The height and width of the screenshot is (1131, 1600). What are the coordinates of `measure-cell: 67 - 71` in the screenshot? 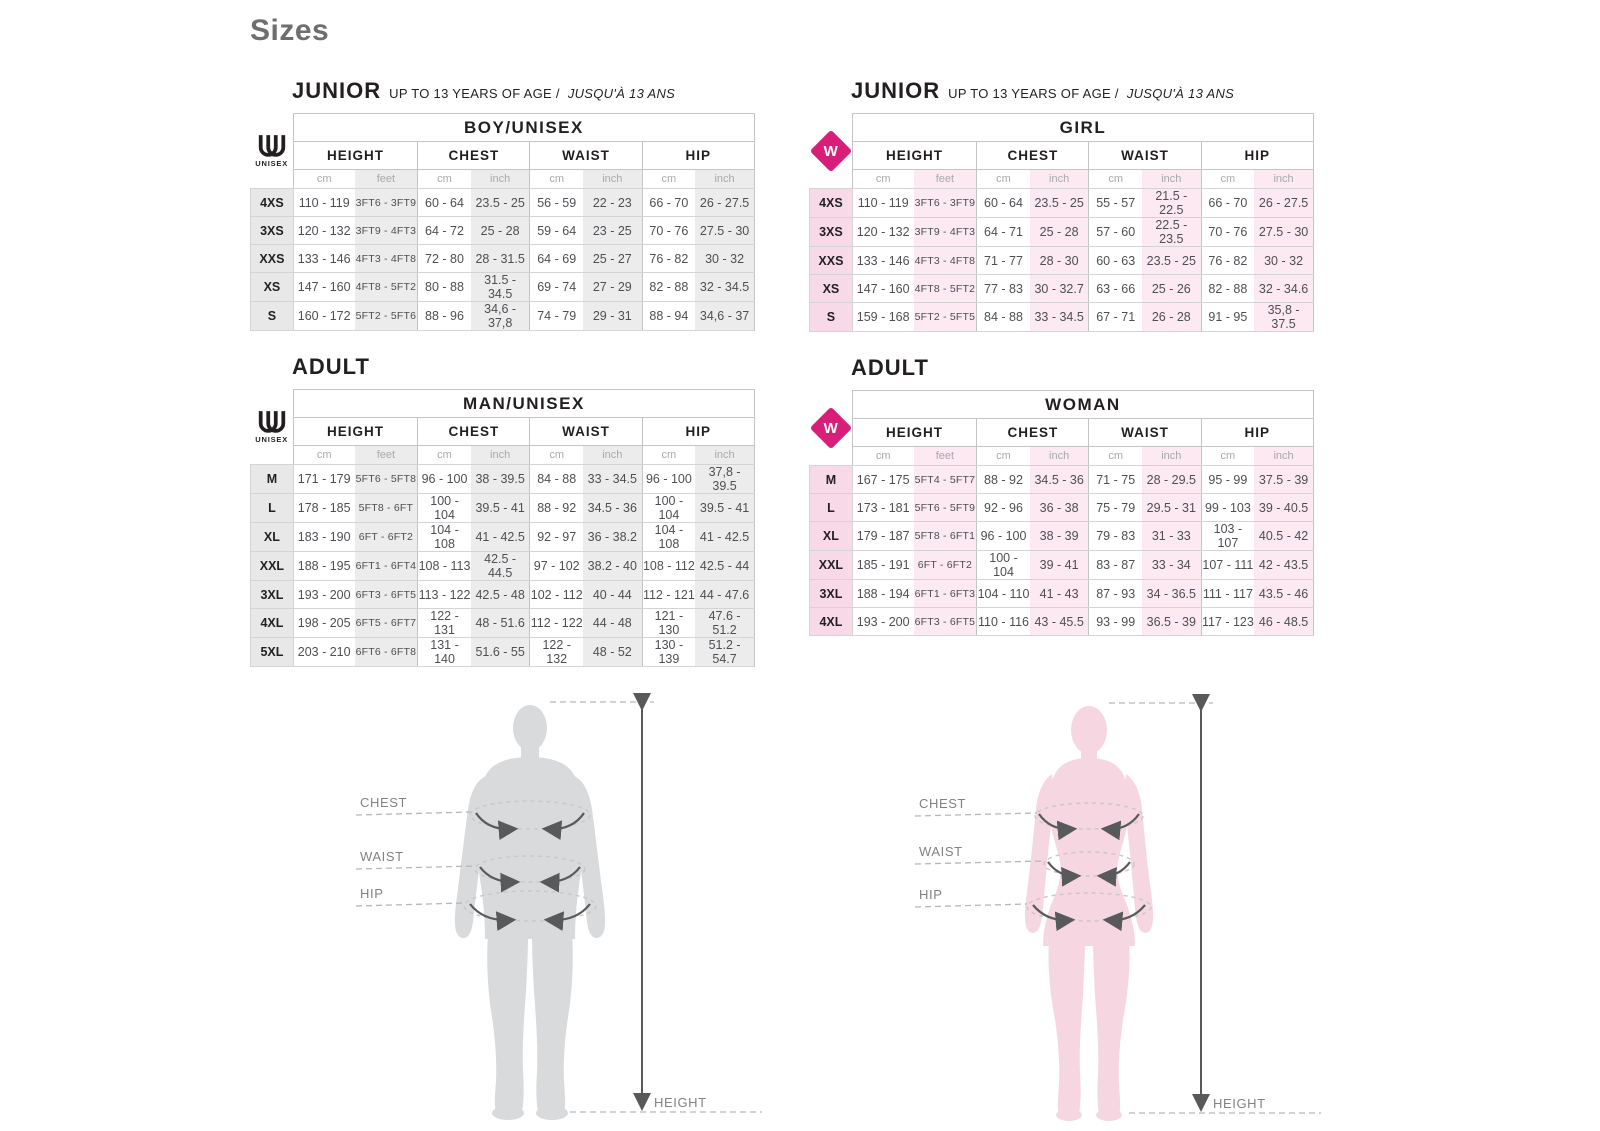 It's located at (1115, 317).